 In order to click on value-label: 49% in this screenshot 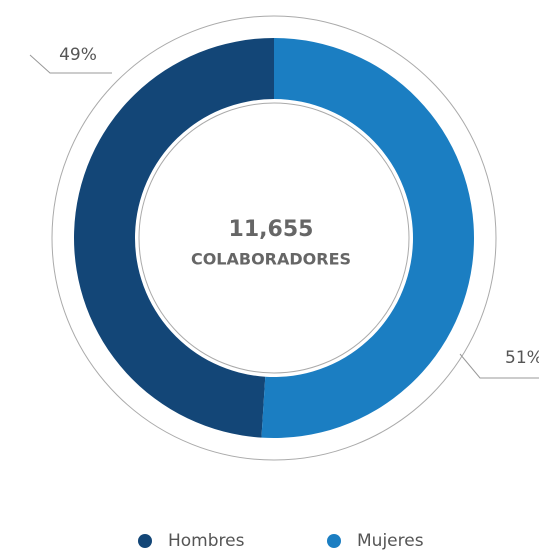, I will do `click(78, 55)`.